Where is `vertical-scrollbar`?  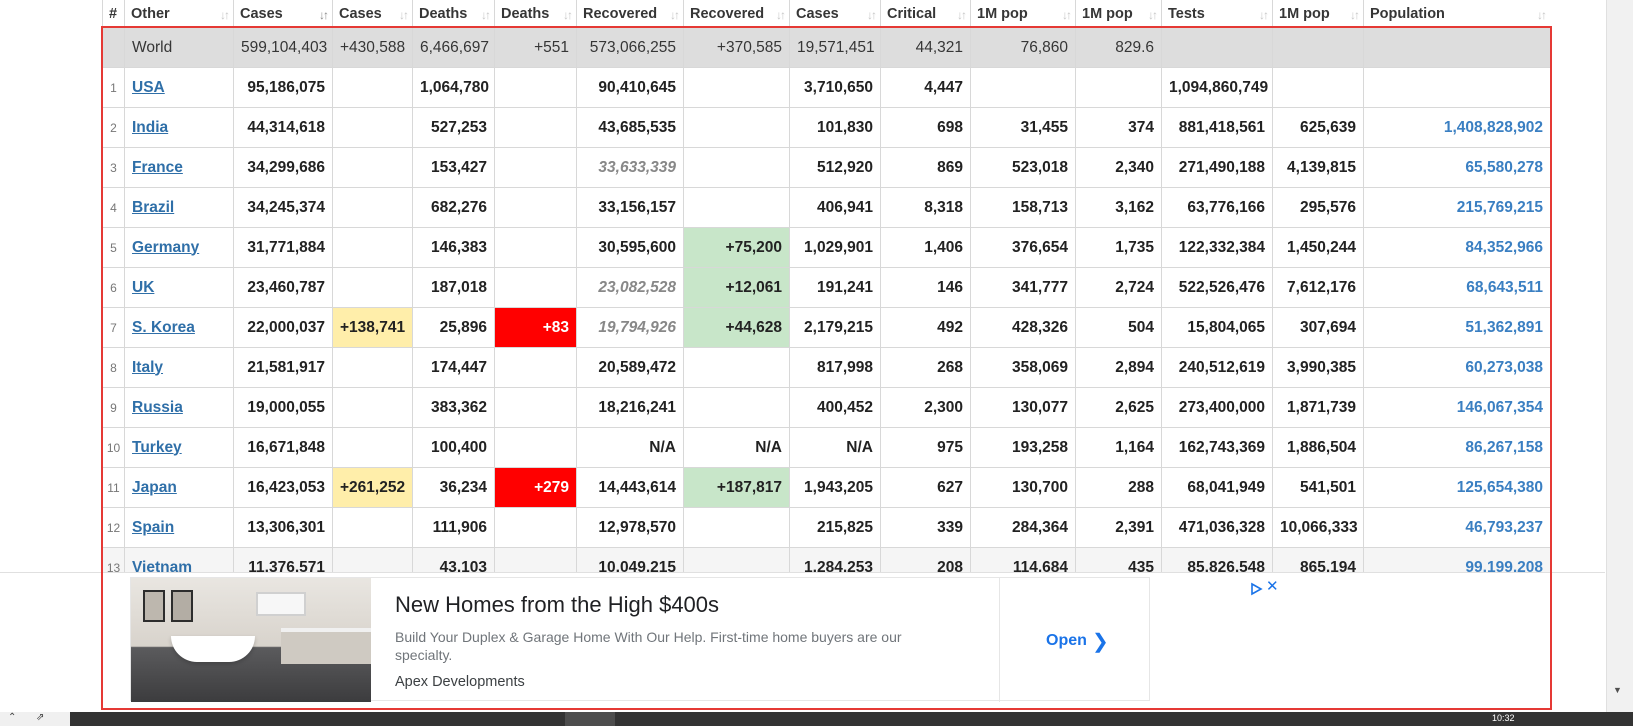
vertical-scrollbar is located at coordinates (1619, 356).